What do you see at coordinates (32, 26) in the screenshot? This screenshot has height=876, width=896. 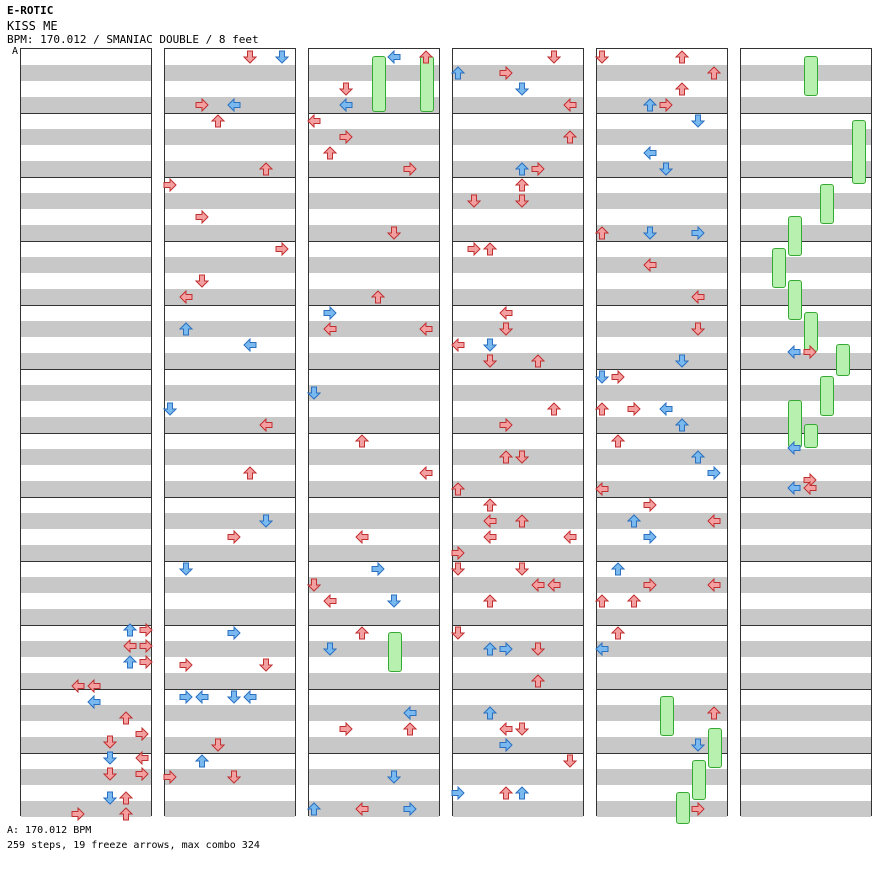 I see `song-title: KISS ME` at bounding box center [32, 26].